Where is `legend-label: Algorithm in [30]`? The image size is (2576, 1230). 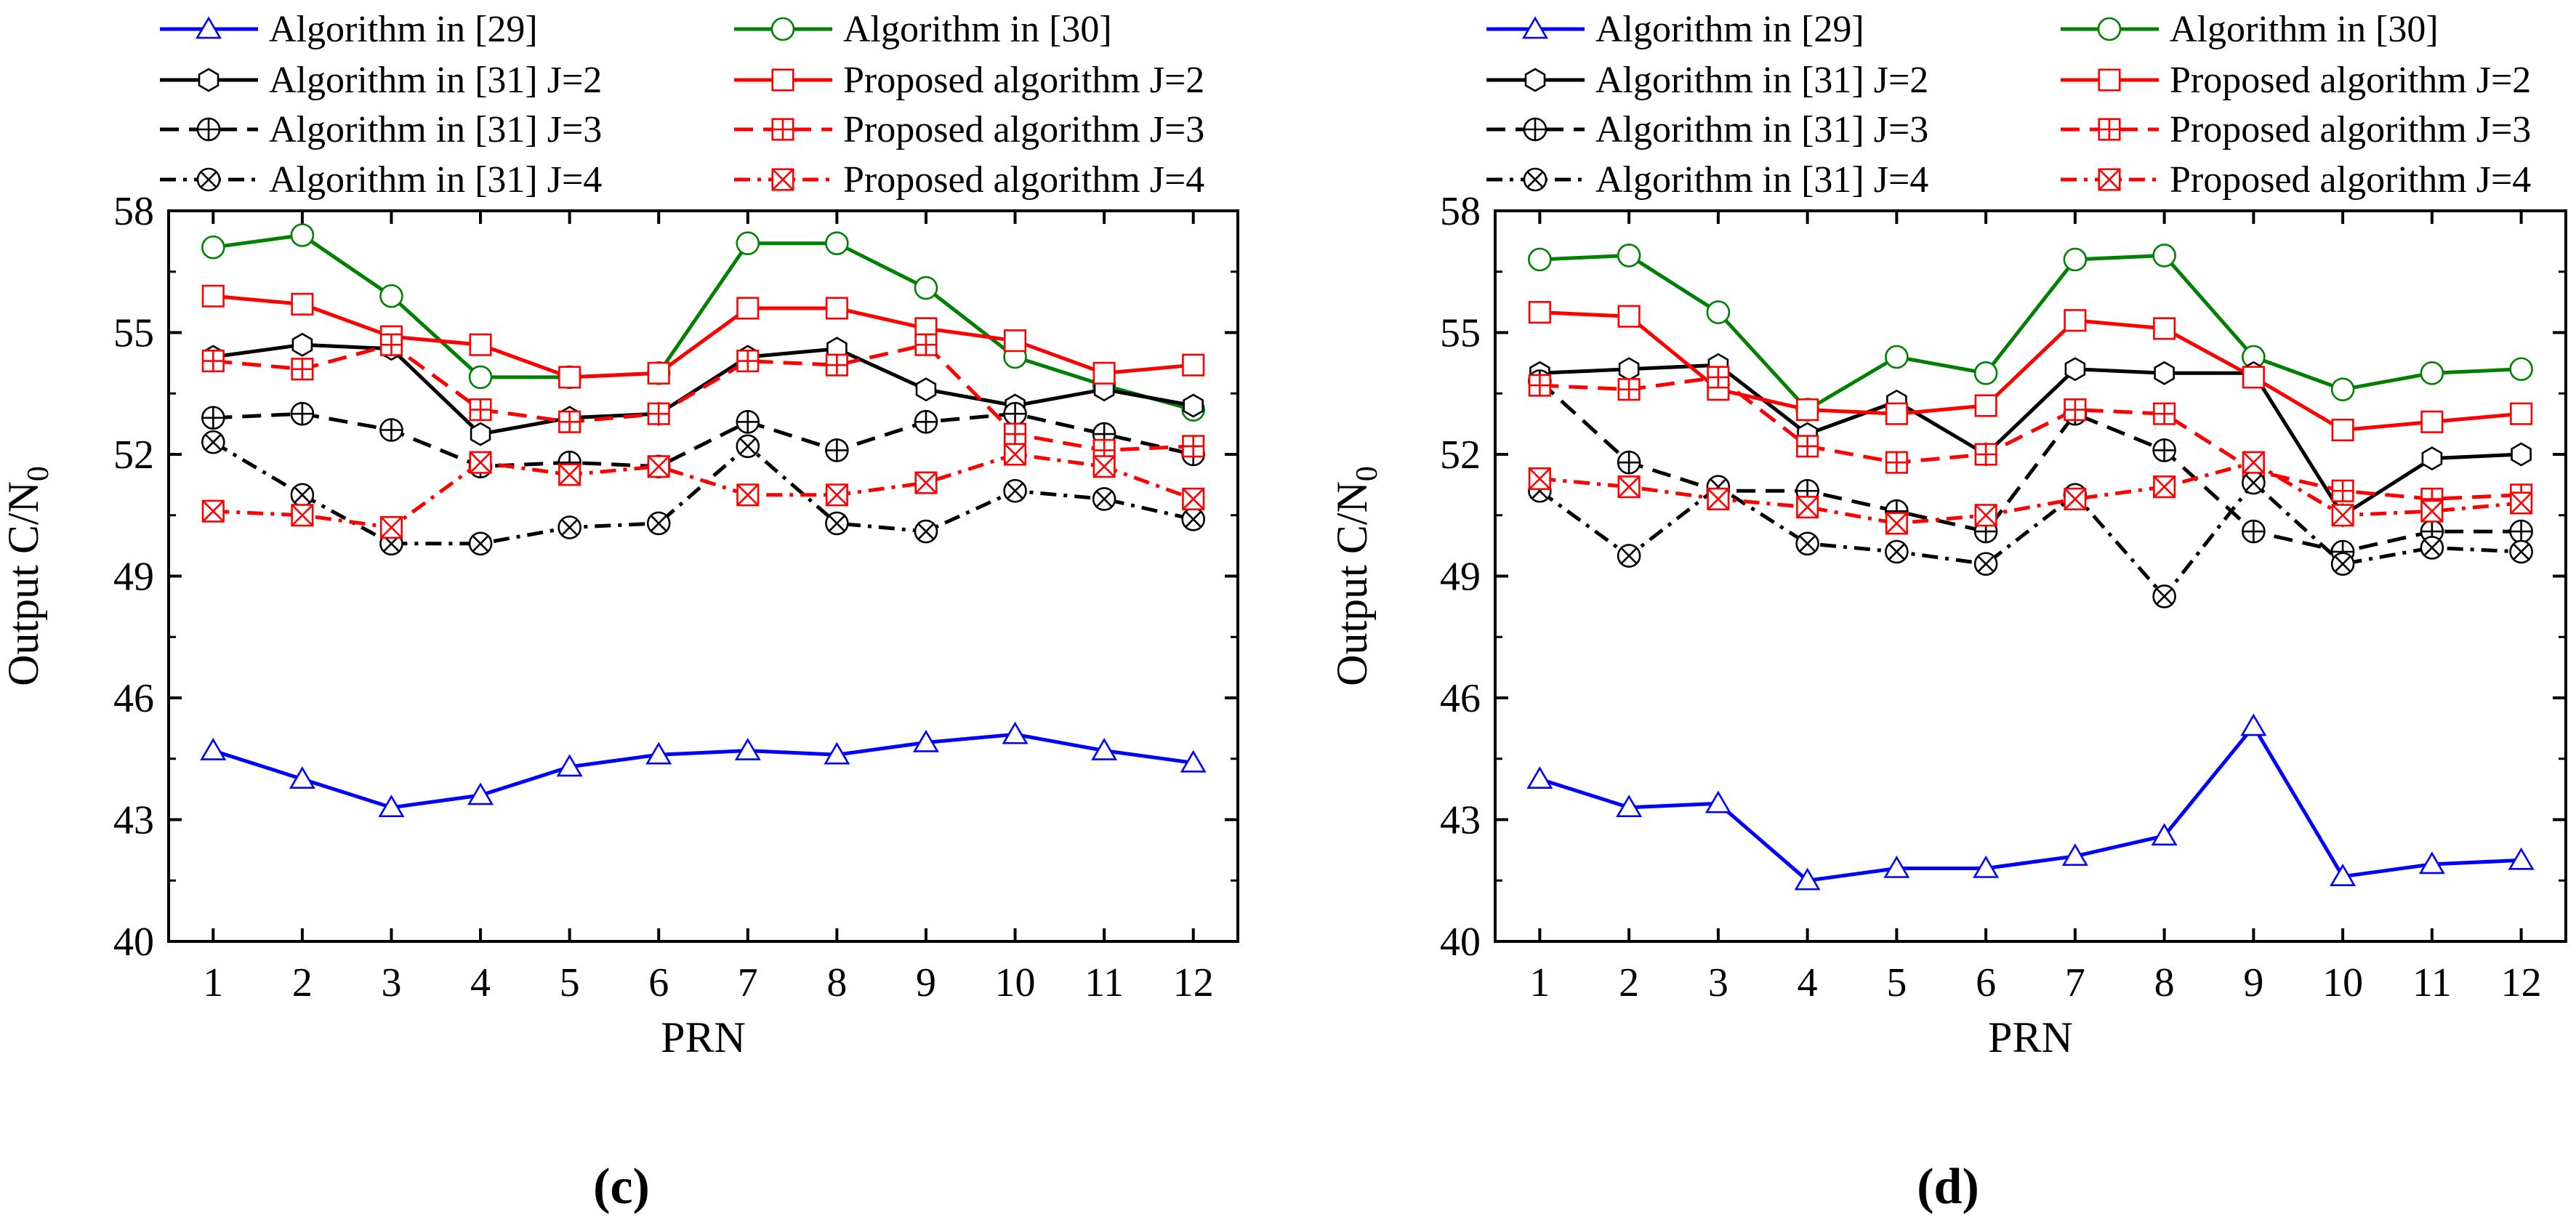 legend-label: Algorithm in [30] is located at coordinates (2304, 29).